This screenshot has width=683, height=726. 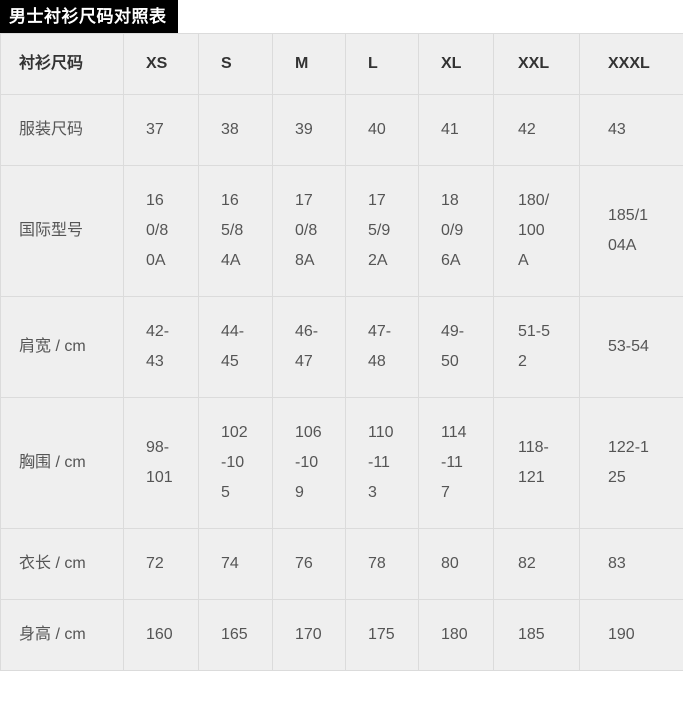 What do you see at coordinates (631, 130) in the screenshot?
I see `value-cell: 43` at bounding box center [631, 130].